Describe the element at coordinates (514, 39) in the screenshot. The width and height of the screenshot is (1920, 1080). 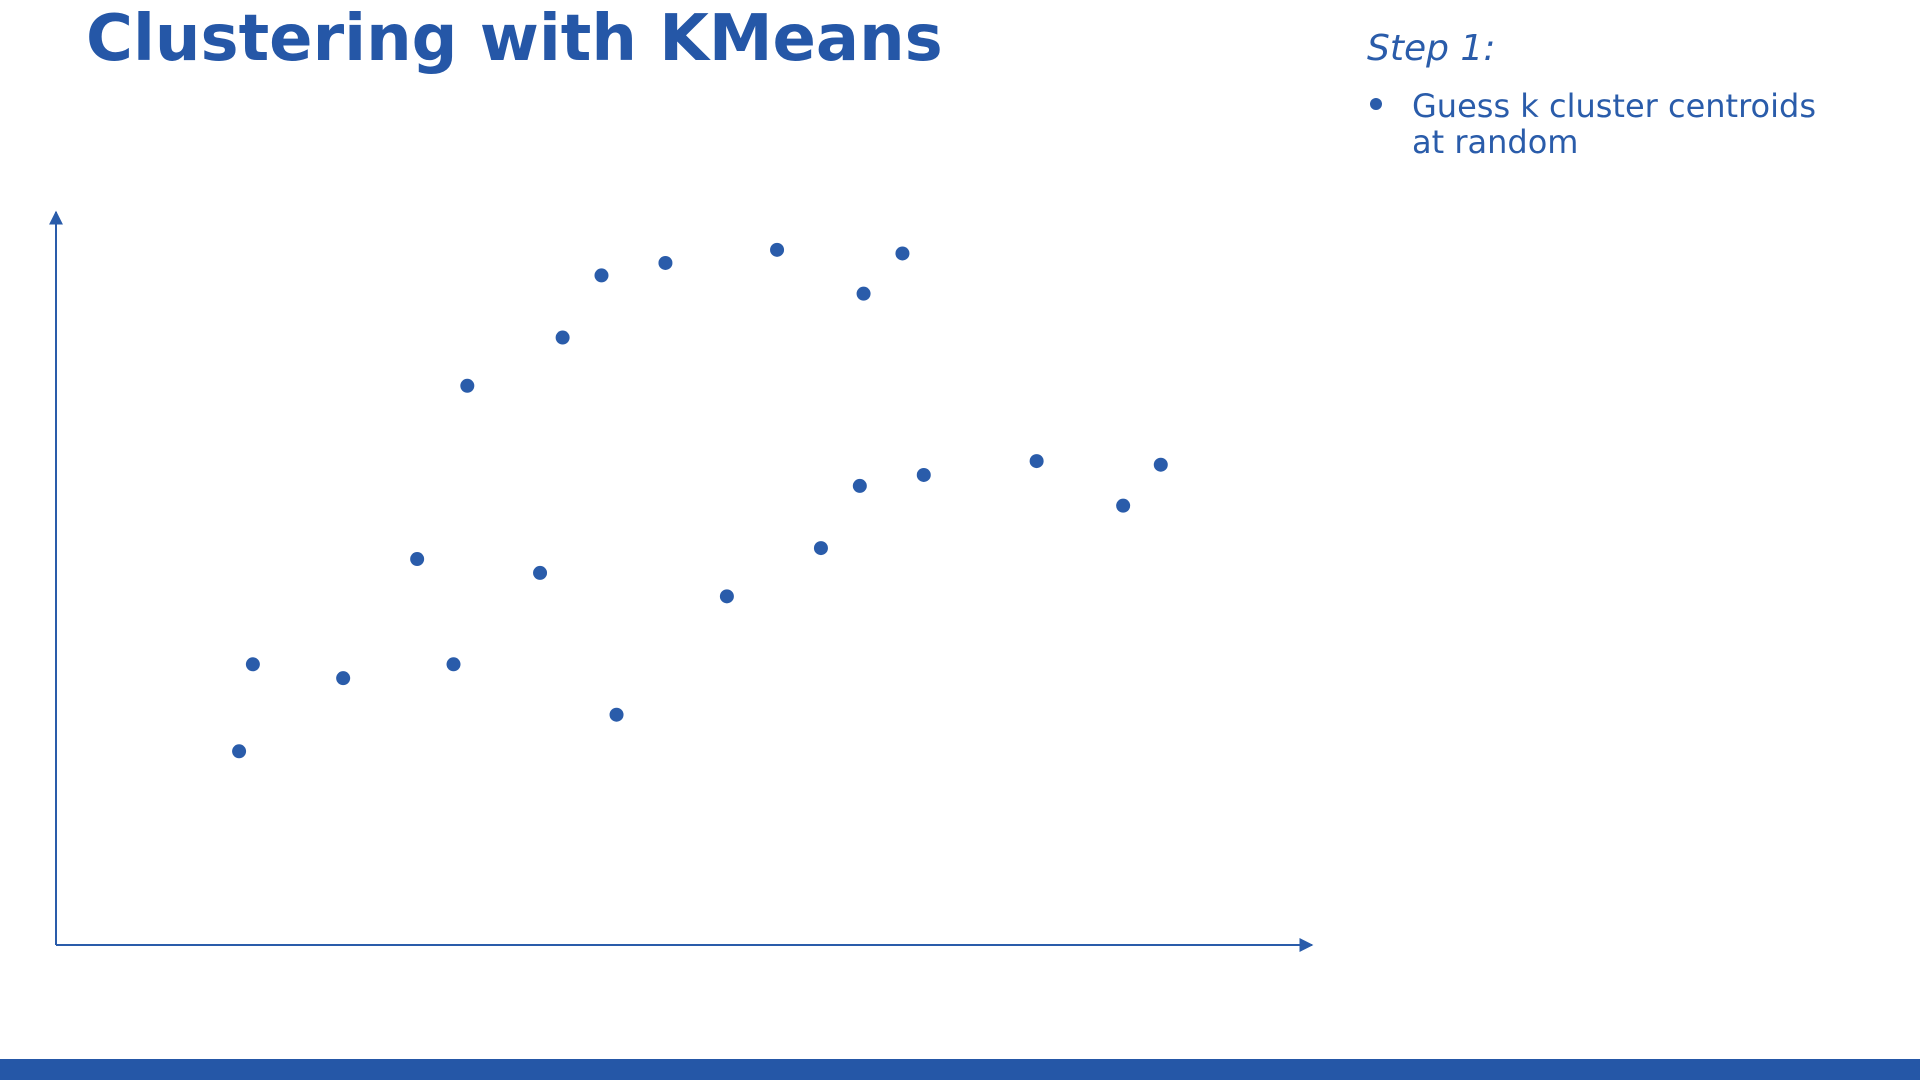
I see `slide-title: Clustering with KMeans` at that location.